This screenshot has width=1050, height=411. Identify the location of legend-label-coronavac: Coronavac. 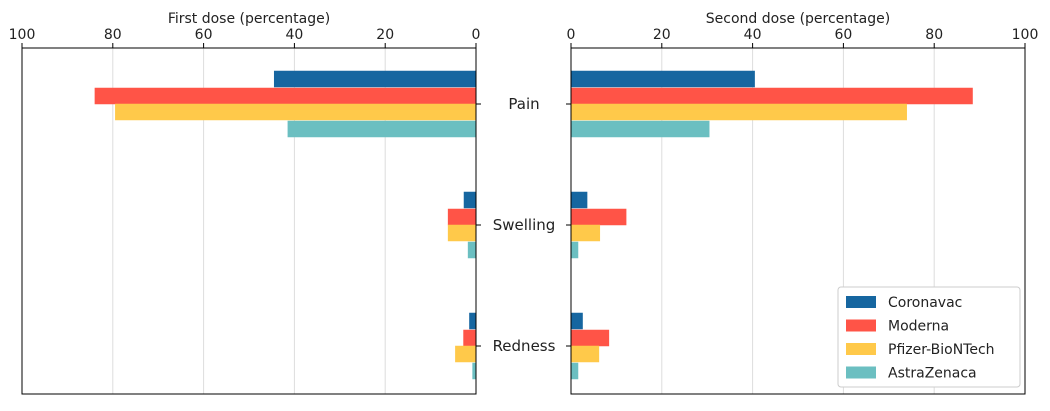
(925, 303).